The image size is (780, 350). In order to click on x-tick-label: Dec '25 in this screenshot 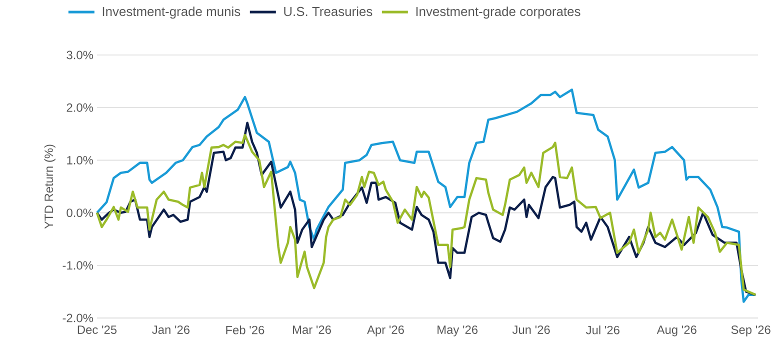, I will do `click(97, 330)`.